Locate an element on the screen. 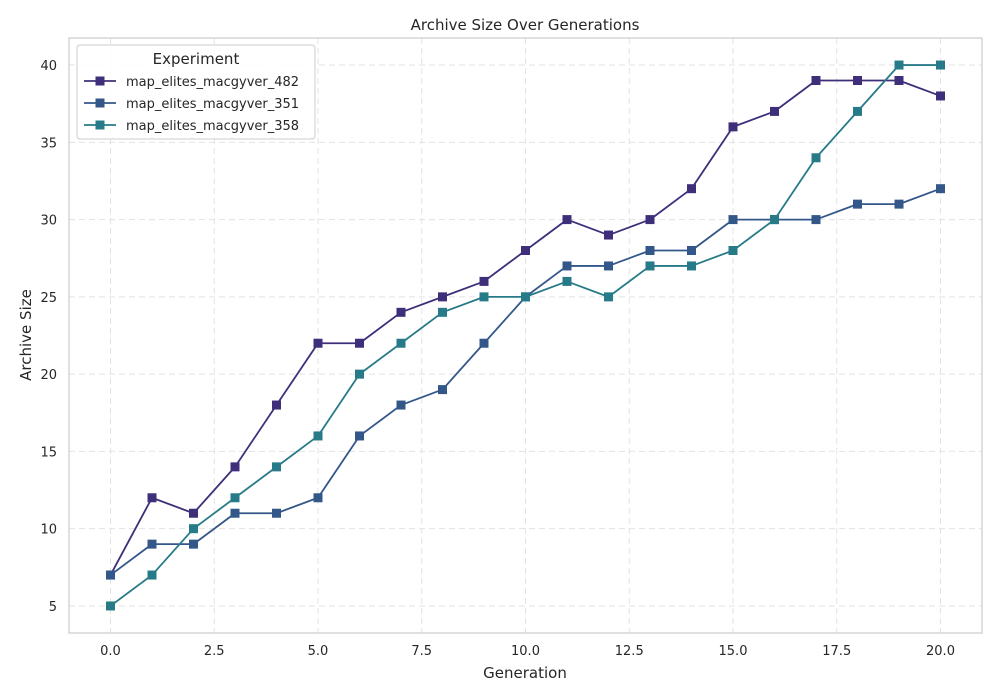  legend-label: map_elites_macgyver_482 is located at coordinates (212, 82).